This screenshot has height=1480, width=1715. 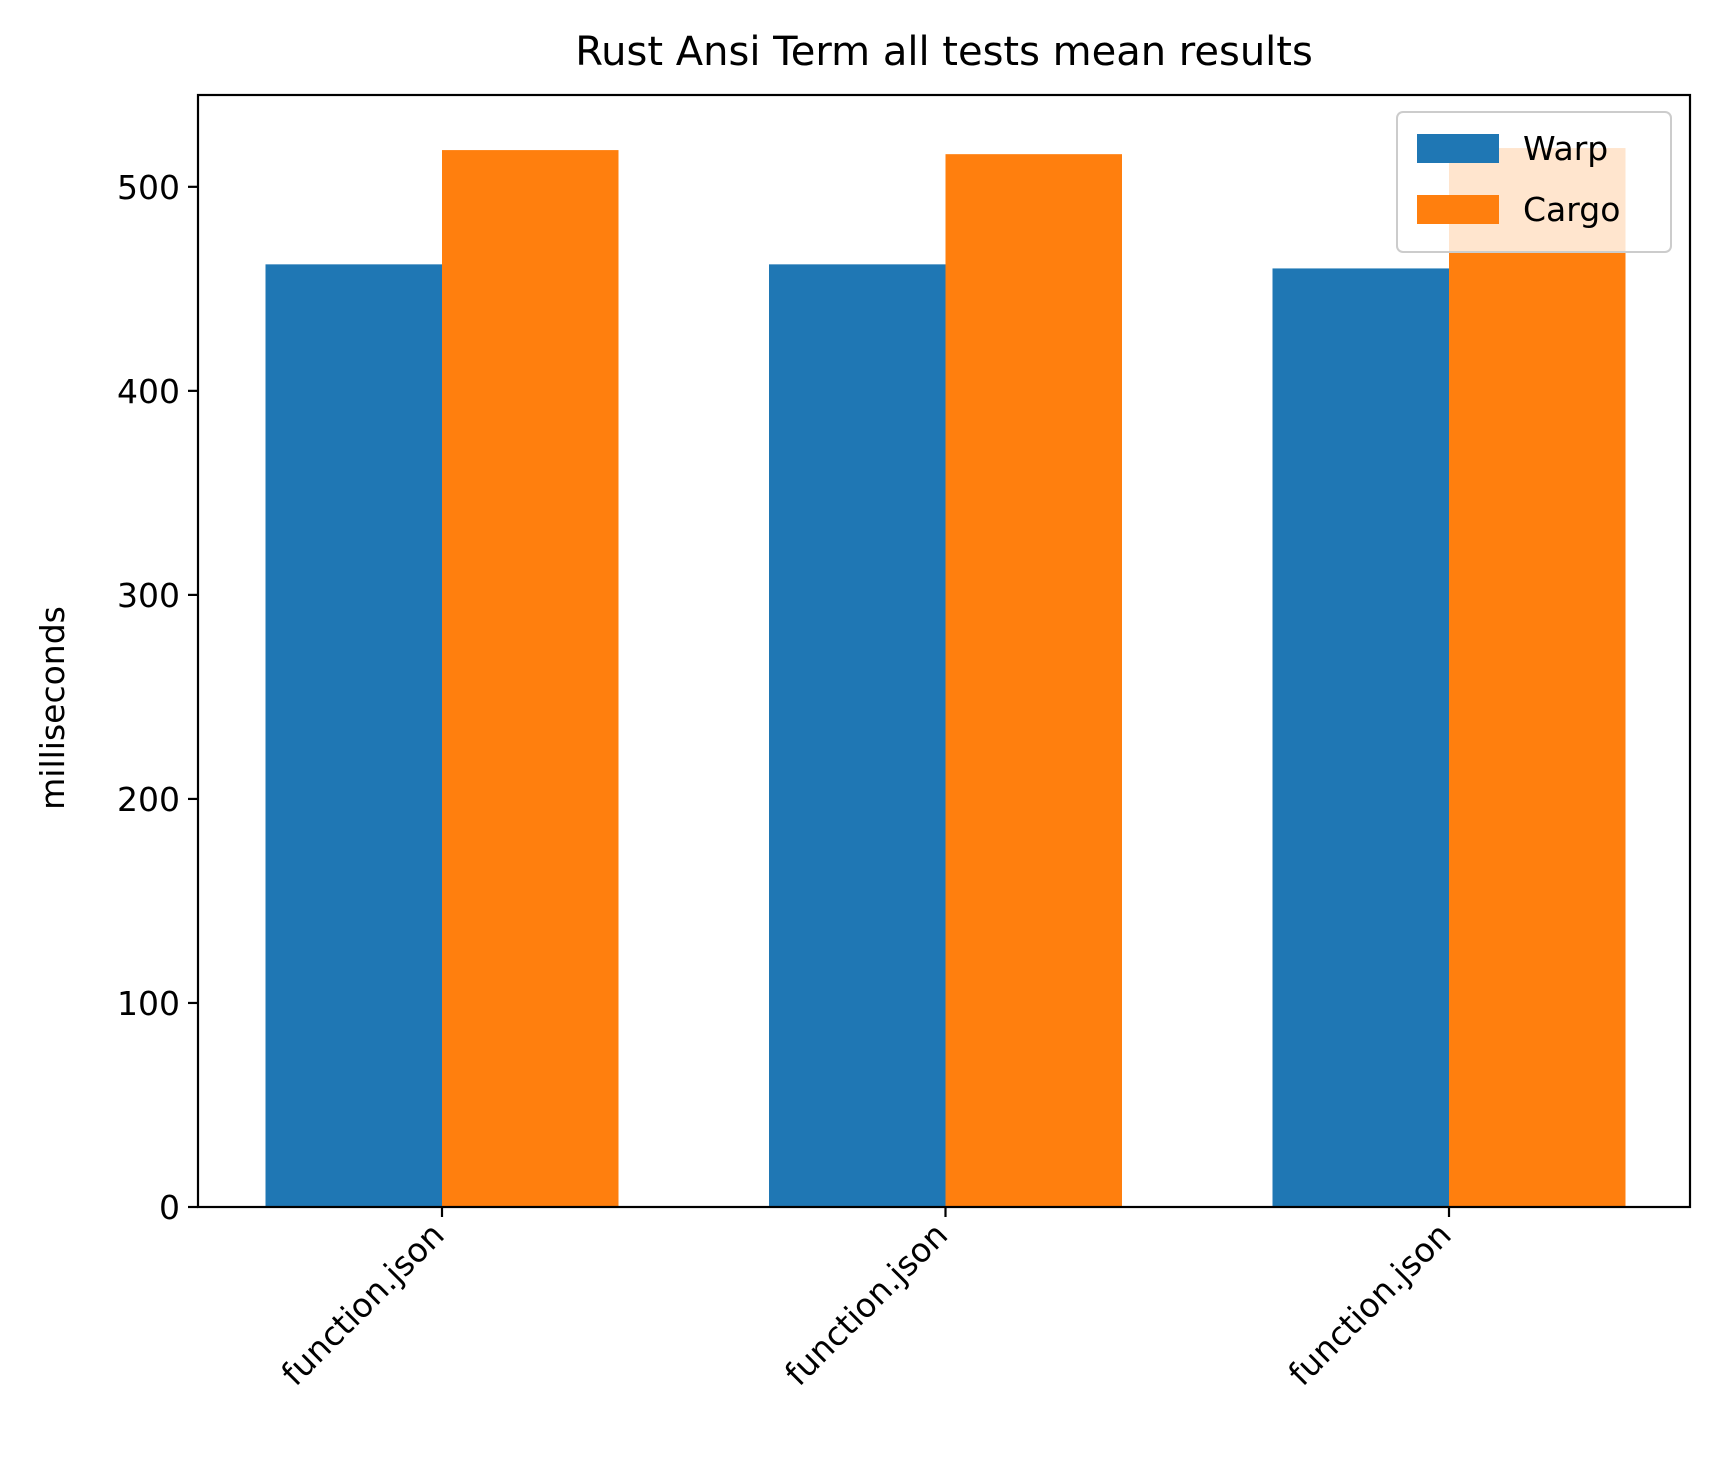 I want to click on y-tick-label: 400, so click(x=148, y=391).